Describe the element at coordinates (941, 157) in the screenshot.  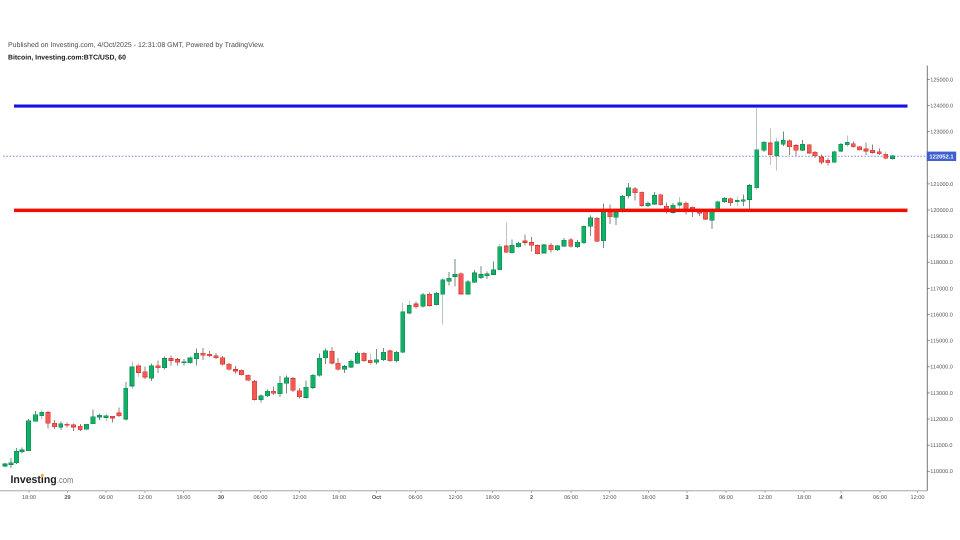
I see `svg-text: 122052.1` at that location.